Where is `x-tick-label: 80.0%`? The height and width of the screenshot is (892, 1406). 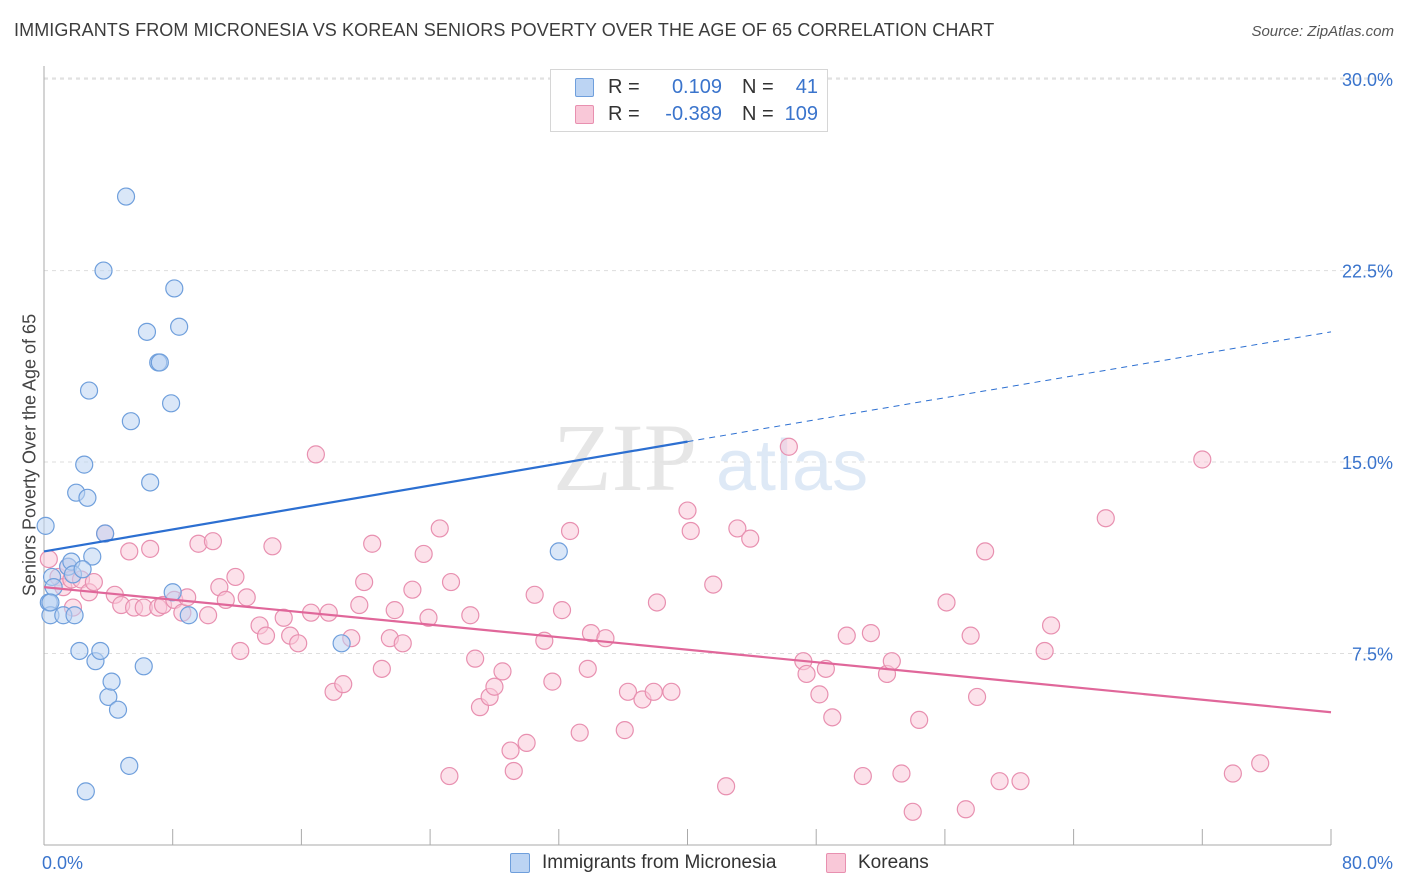
x-tick-label: 80.0% is located at coordinates (1367, 863).